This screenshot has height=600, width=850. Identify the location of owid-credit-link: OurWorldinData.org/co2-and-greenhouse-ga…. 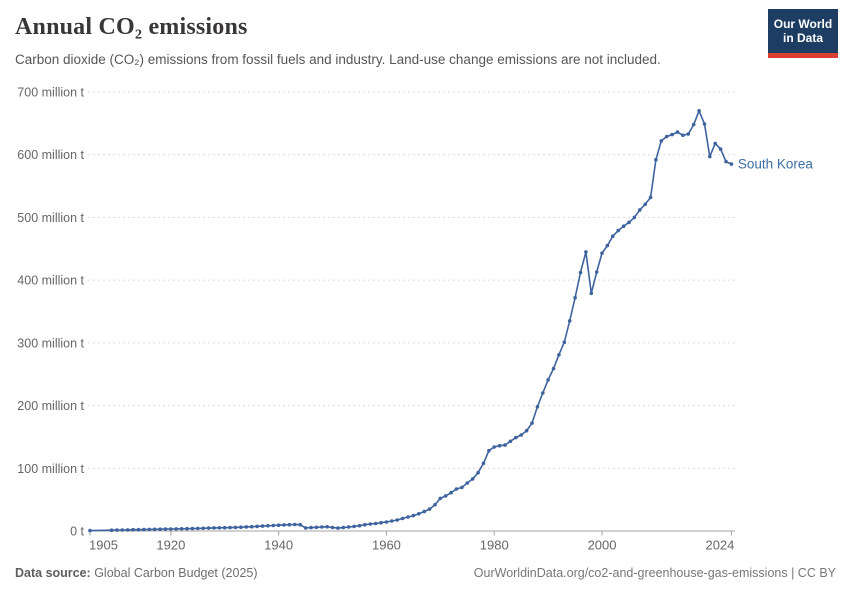
(654, 573).